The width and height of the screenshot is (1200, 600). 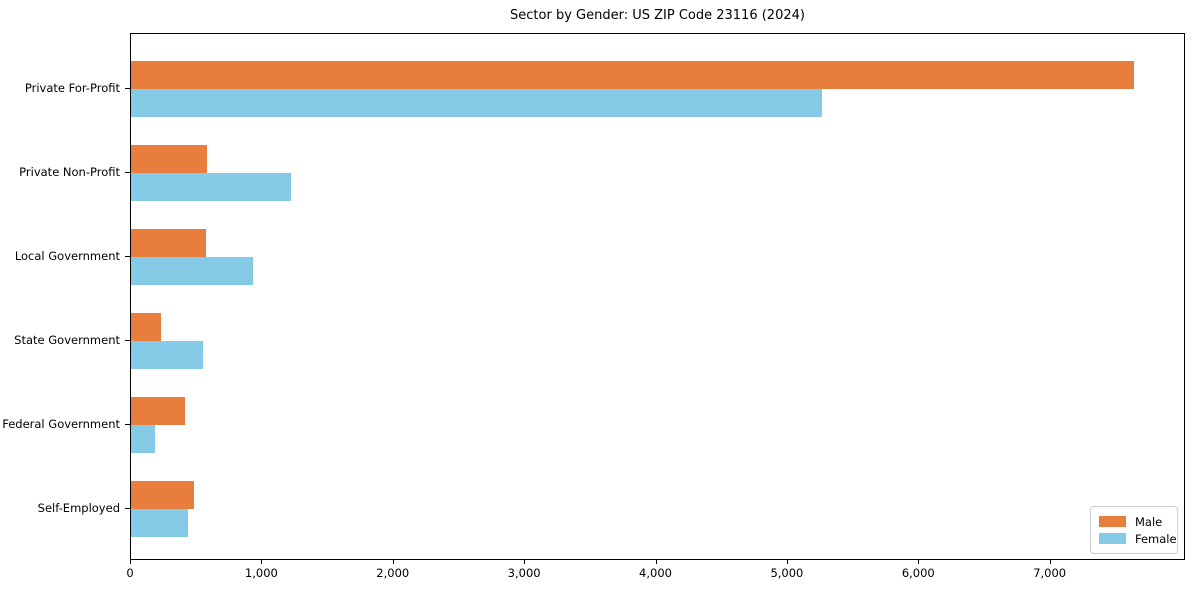 I want to click on bar-male-private-non-profit, so click(x=169, y=159).